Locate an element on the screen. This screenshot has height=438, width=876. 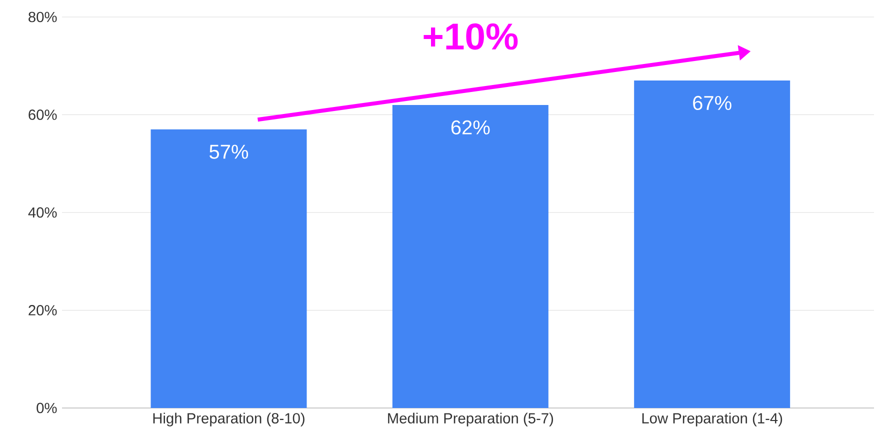
x-tick-label: High Preparation (8-10) is located at coordinates (228, 419).